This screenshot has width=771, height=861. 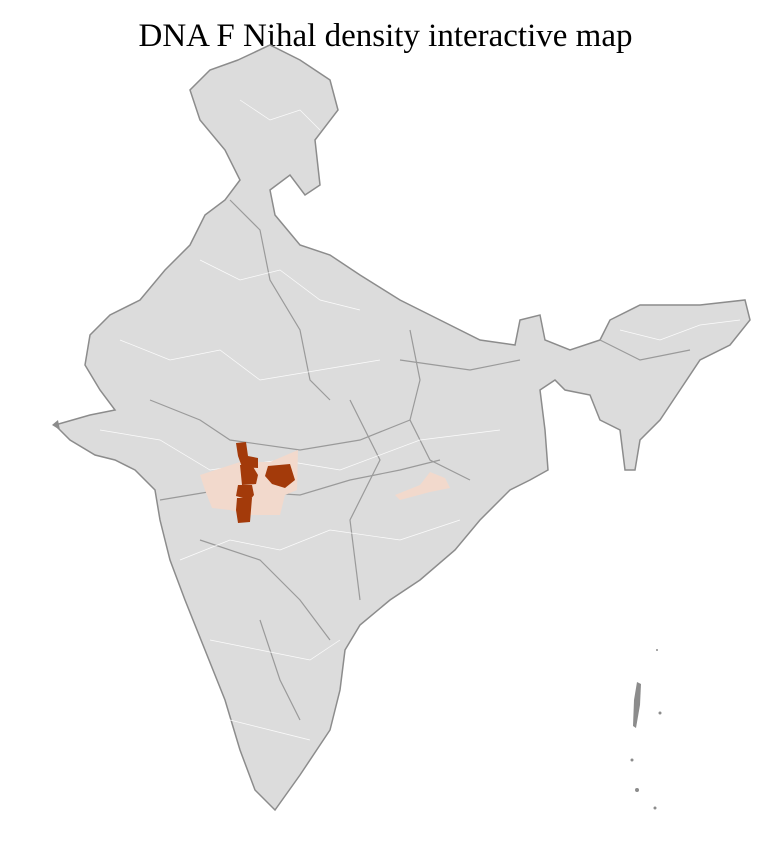 What do you see at coordinates (56, 425) in the screenshot?
I see `sri-lanka-gap-marker` at bounding box center [56, 425].